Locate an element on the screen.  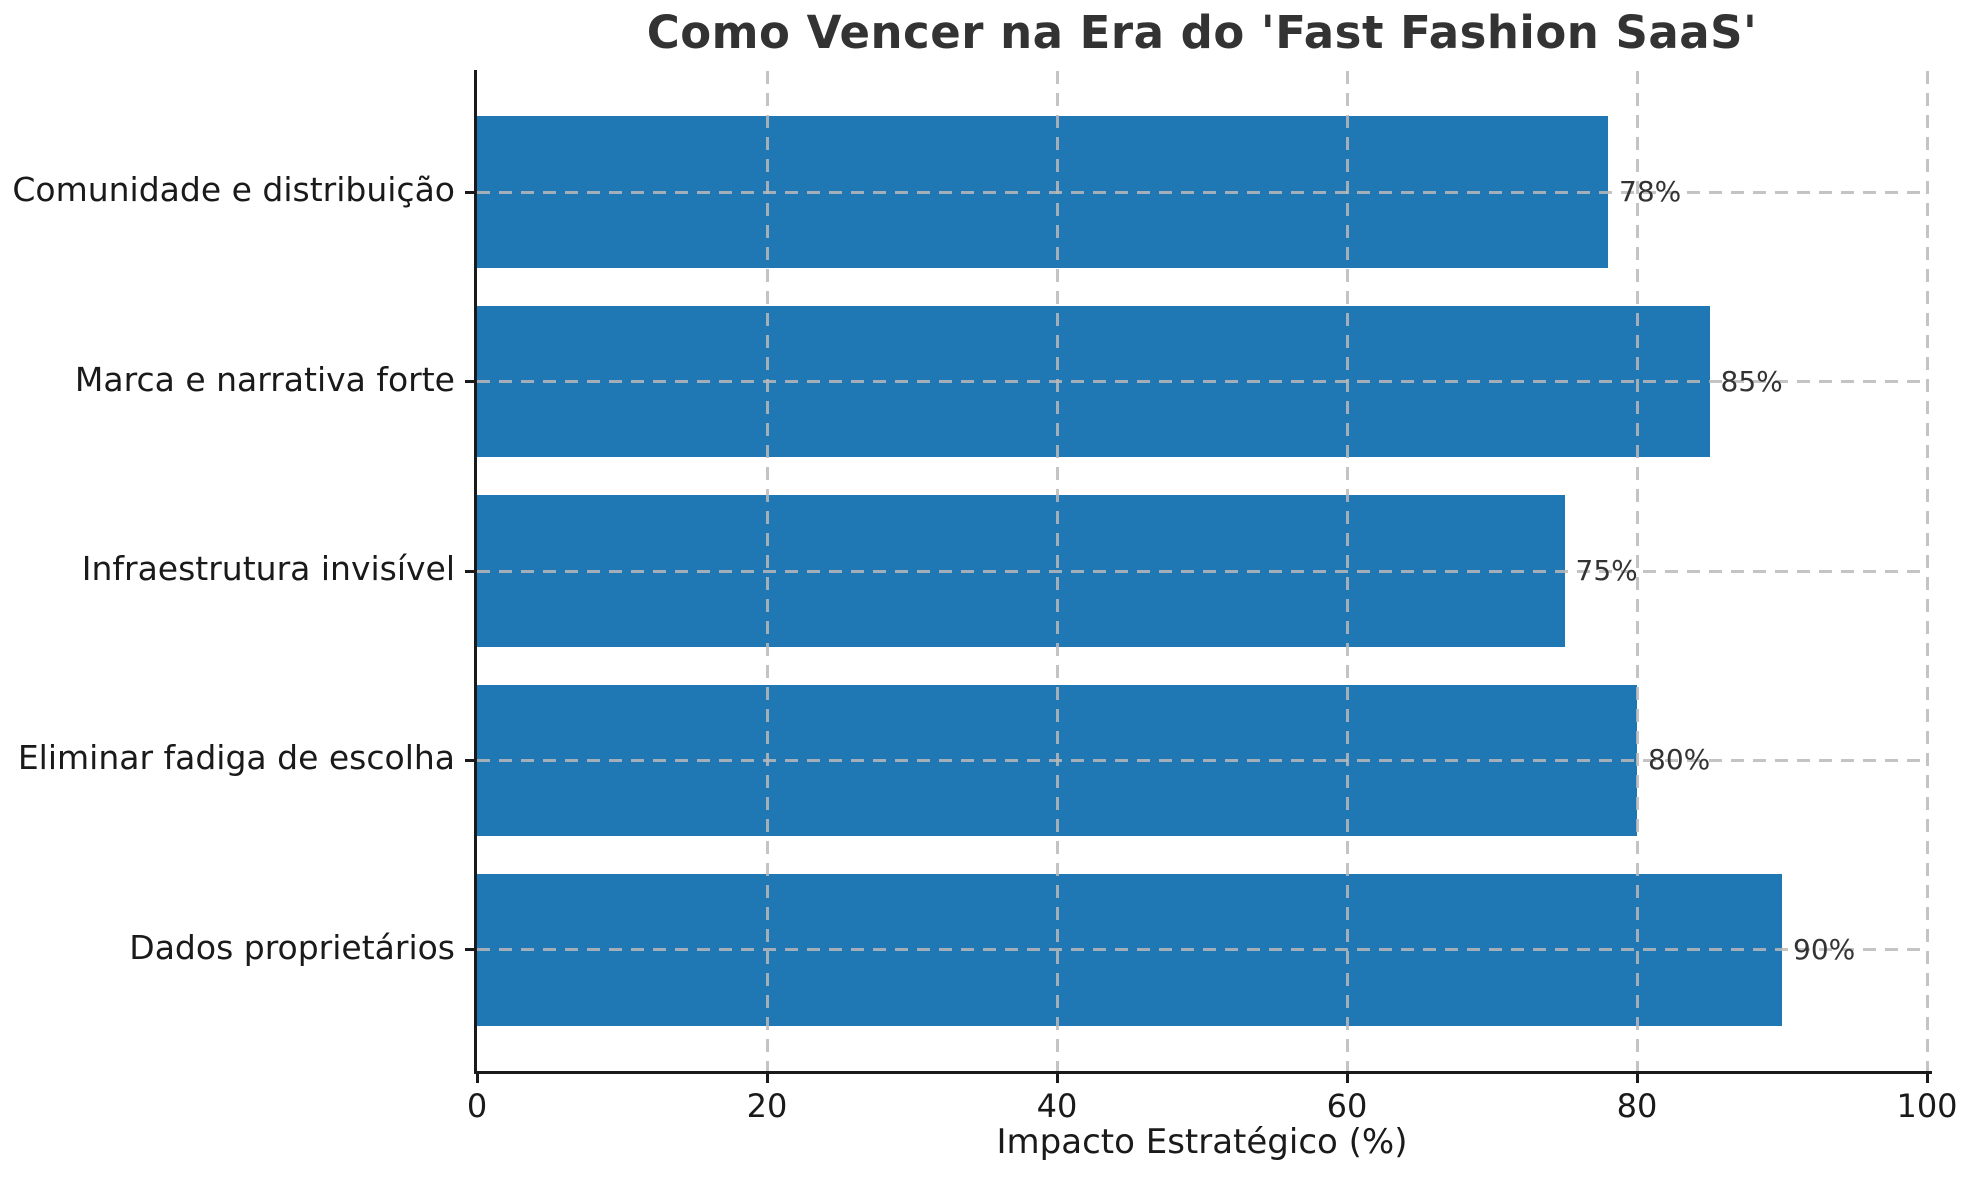
category-label: Dados proprietários is located at coordinates (292, 947).